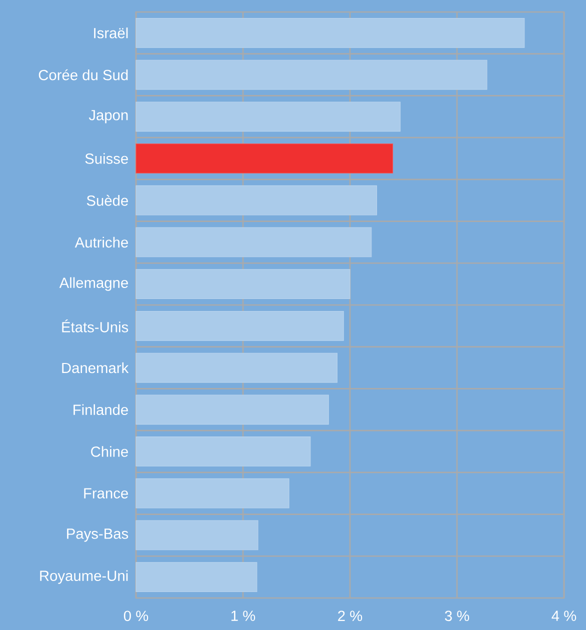 The width and height of the screenshot is (586, 630). I want to click on y-tick-label: Suède, so click(107, 200).